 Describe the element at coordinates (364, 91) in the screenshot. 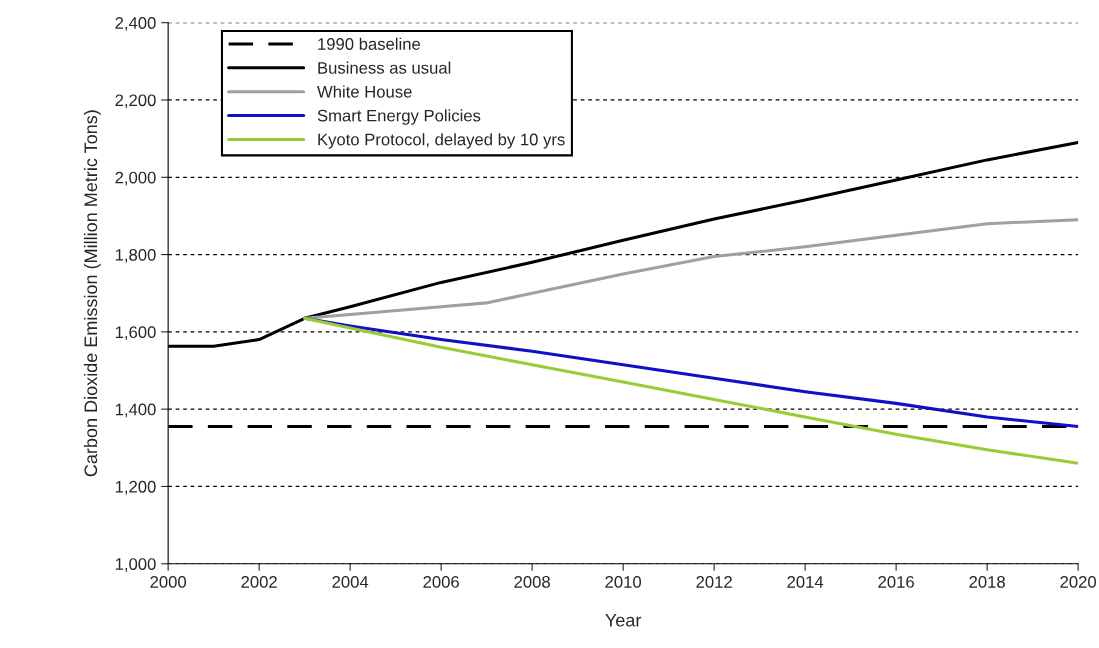

I see `legend-label: White House` at that location.